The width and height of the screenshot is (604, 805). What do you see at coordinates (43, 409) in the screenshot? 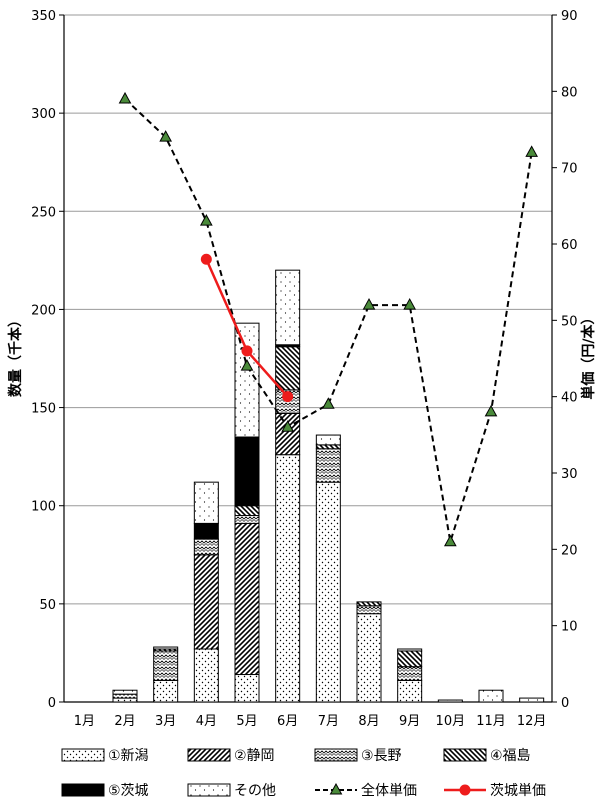
I see `left-tick-label: 150` at bounding box center [43, 409].